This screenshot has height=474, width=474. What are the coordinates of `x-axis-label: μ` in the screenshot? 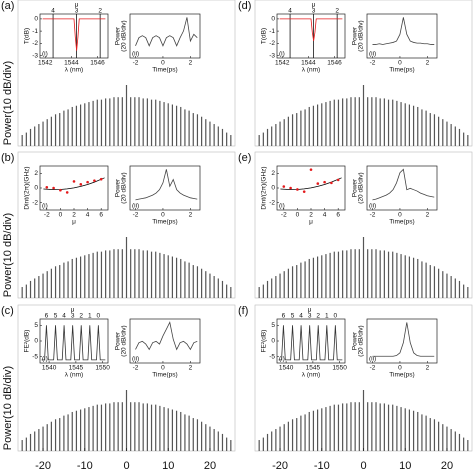 It's located at (311, 222).